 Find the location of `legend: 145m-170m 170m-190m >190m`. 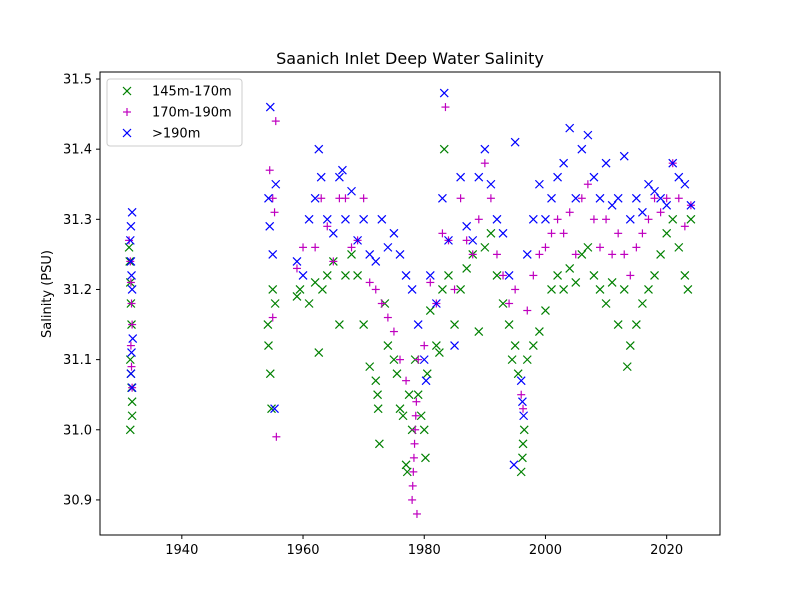

legend: 145m-170m 170m-190m >190m is located at coordinates (174, 112).